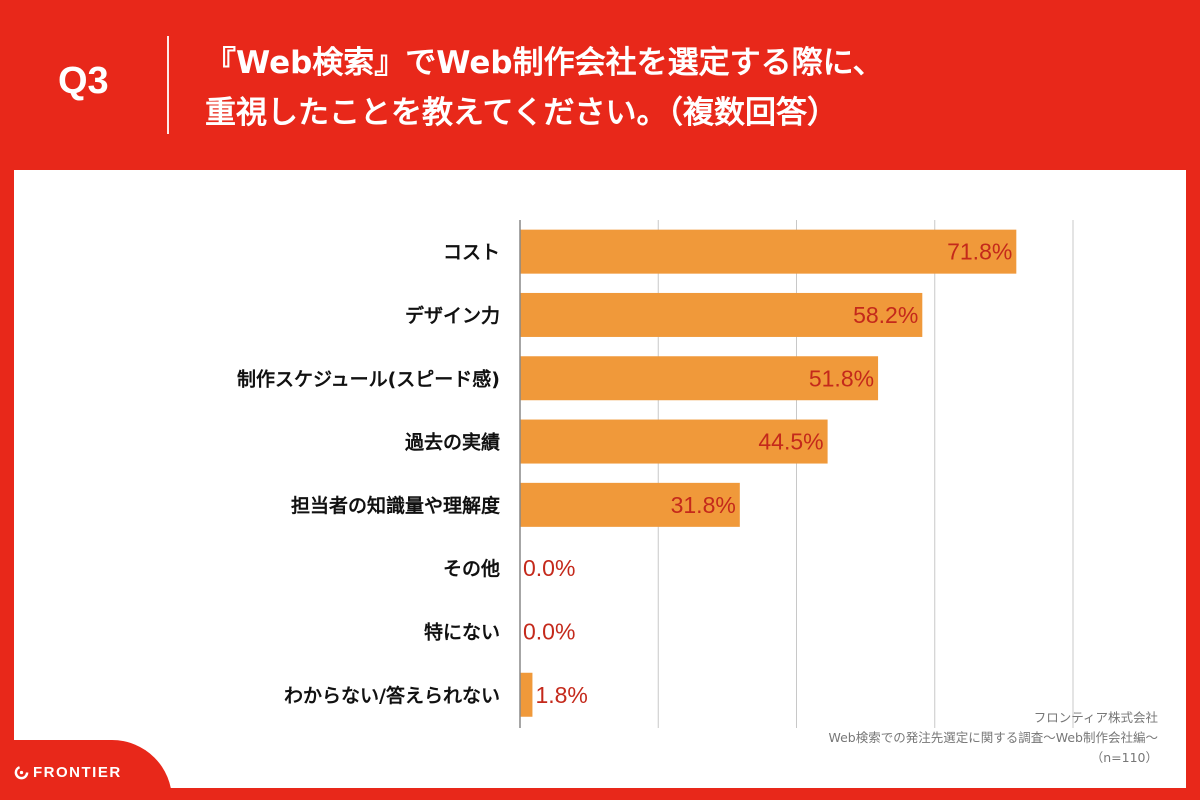  Describe the element at coordinates (841, 378) in the screenshot. I see `value-label: 51.8%` at that location.